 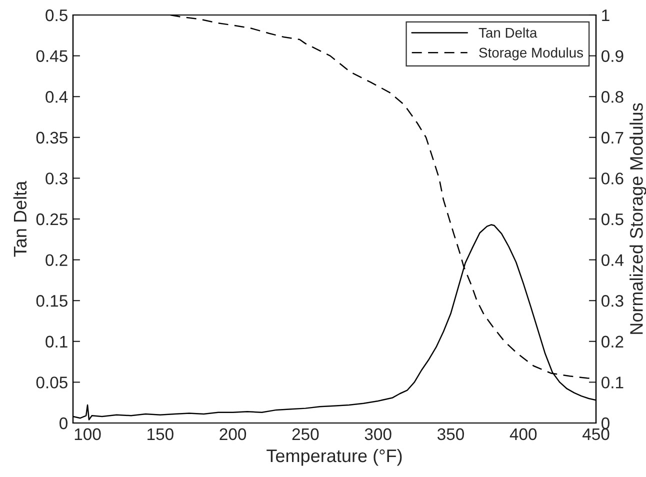 What do you see at coordinates (57, 97) in the screenshot?
I see `y-tick-label: 0.4` at bounding box center [57, 97].